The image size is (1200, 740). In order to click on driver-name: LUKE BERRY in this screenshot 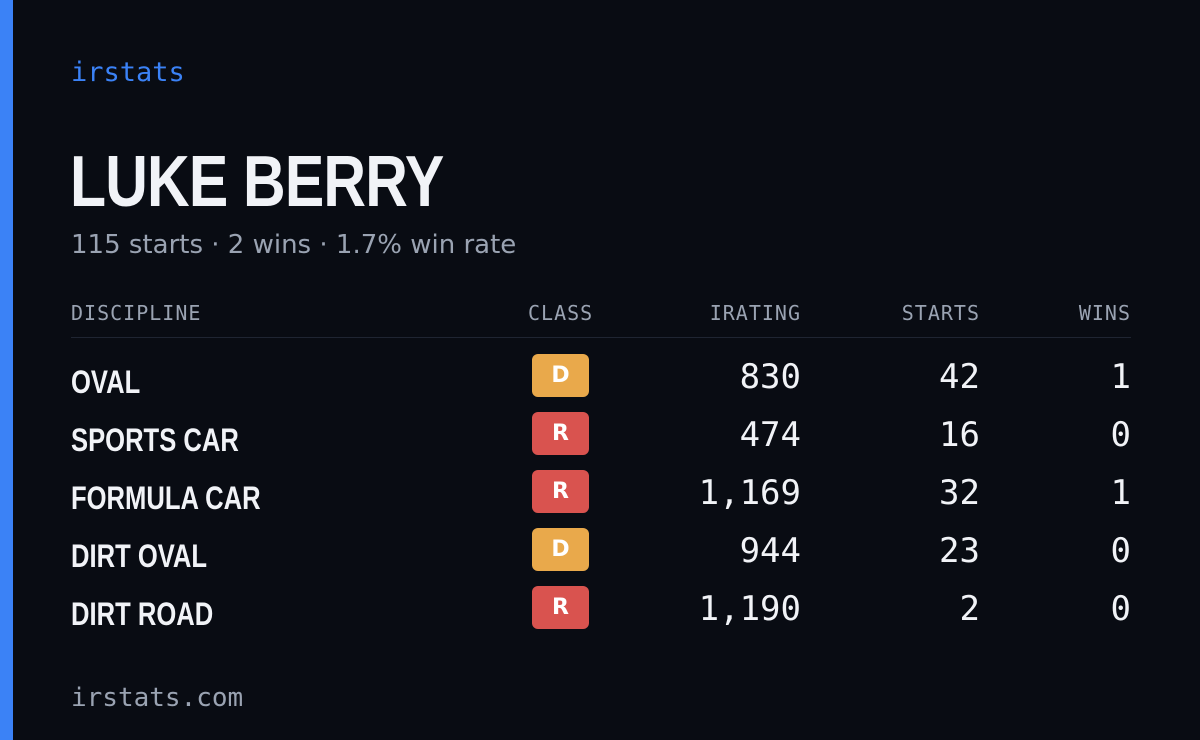, I will do `click(257, 182)`.